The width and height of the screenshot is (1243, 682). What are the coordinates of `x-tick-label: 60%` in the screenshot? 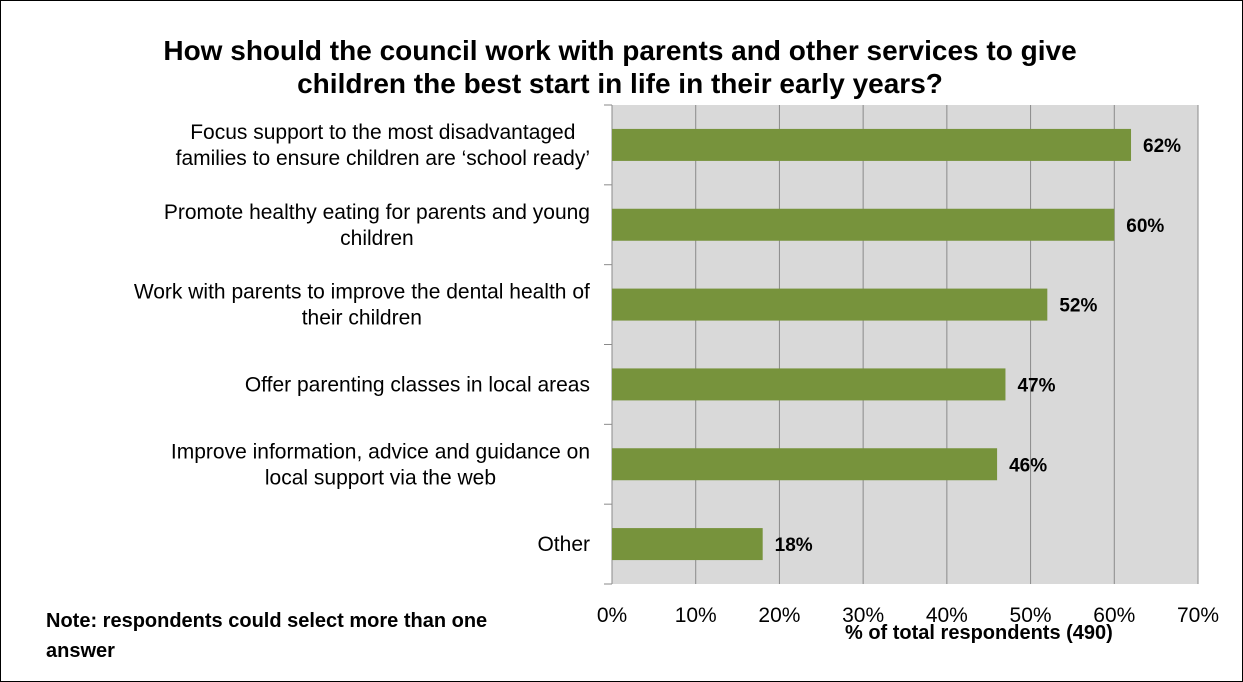 It's located at (1114, 615).